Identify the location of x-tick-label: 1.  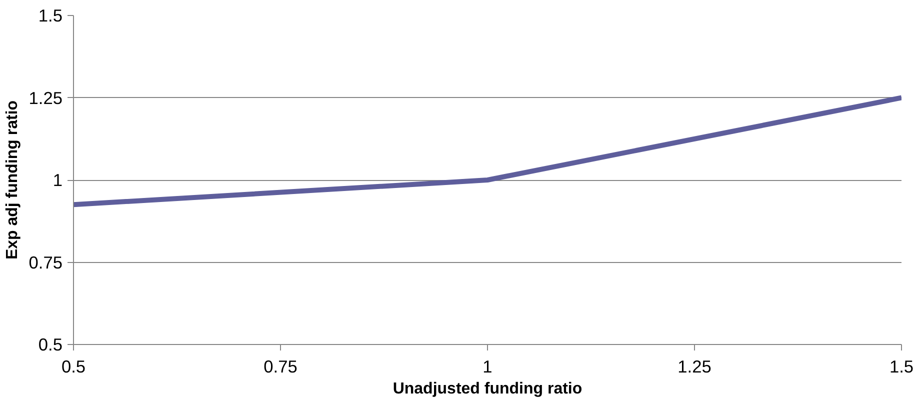
(487, 366).